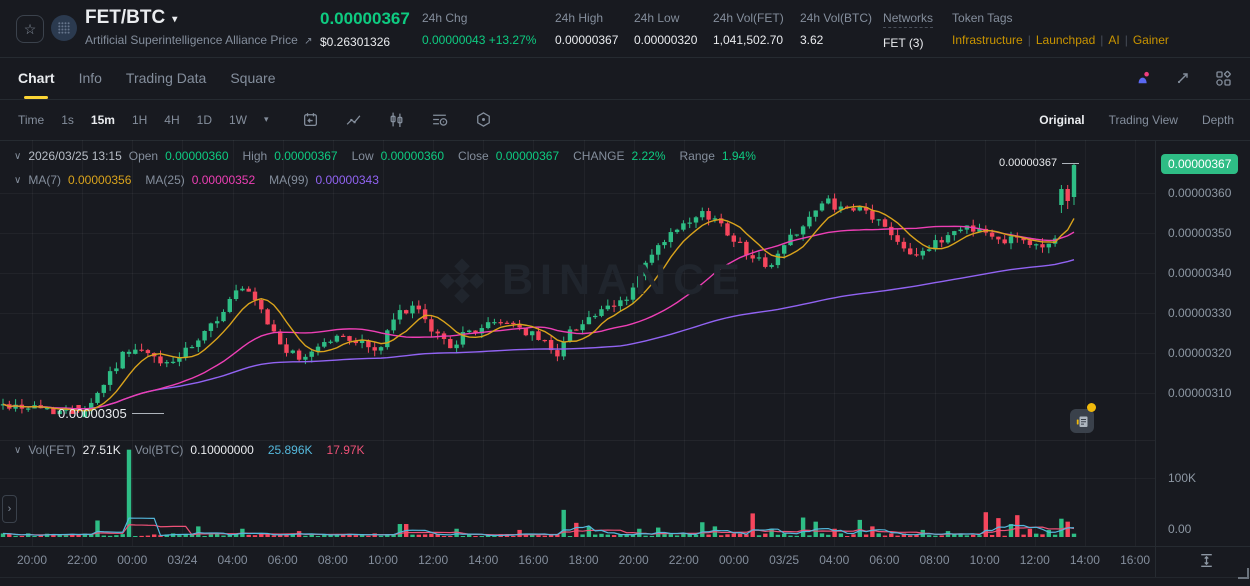  What do you see at coordinates (903, 43) in the screenshot?
I see `networks-value: FET (3)` at bounding box center [903, 43].